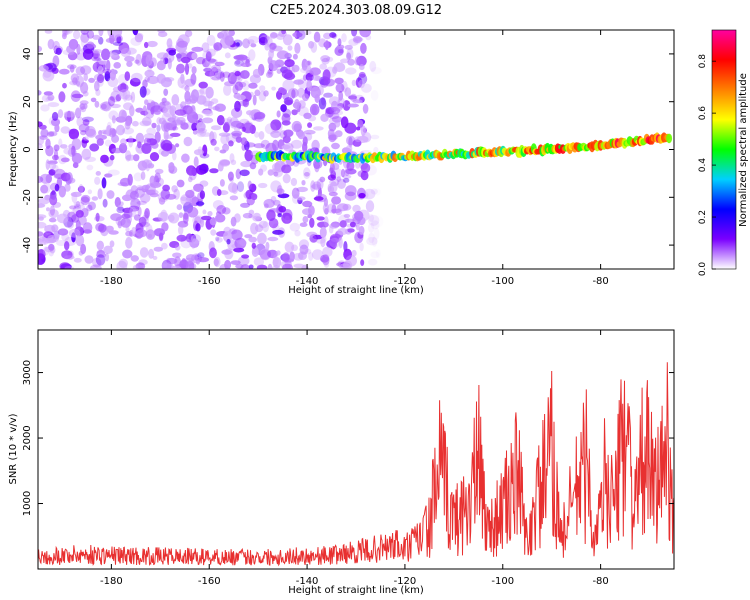 Image resolution: width=750 pixels, height=600 pixels. I want to click on x-tick-label: -180, so click(111, 581).